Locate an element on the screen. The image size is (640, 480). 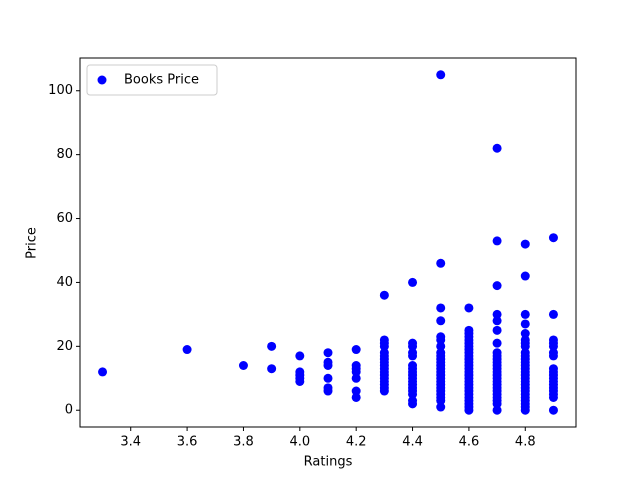
y-tick-label: 100 is located at coordinates (60, 90).